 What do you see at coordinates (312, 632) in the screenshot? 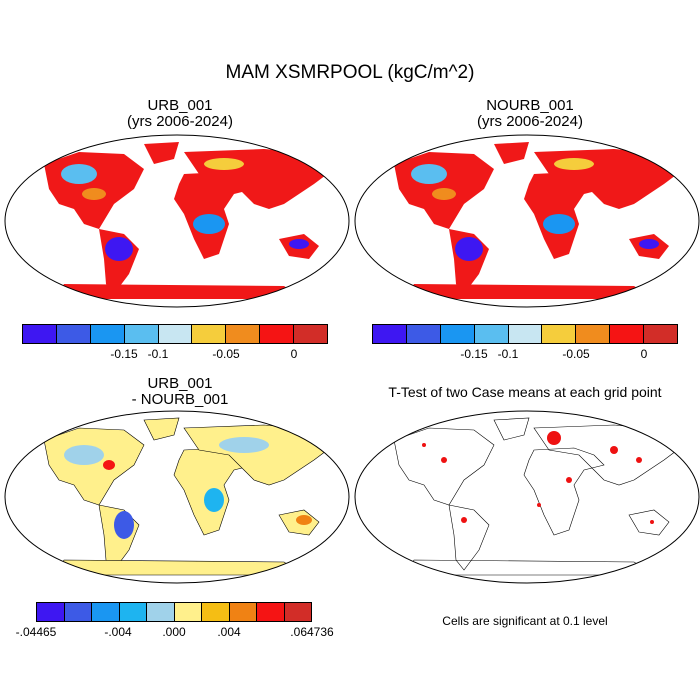
I see `colorbar-diff-tick: .064736` at bounding box center [312, 632].